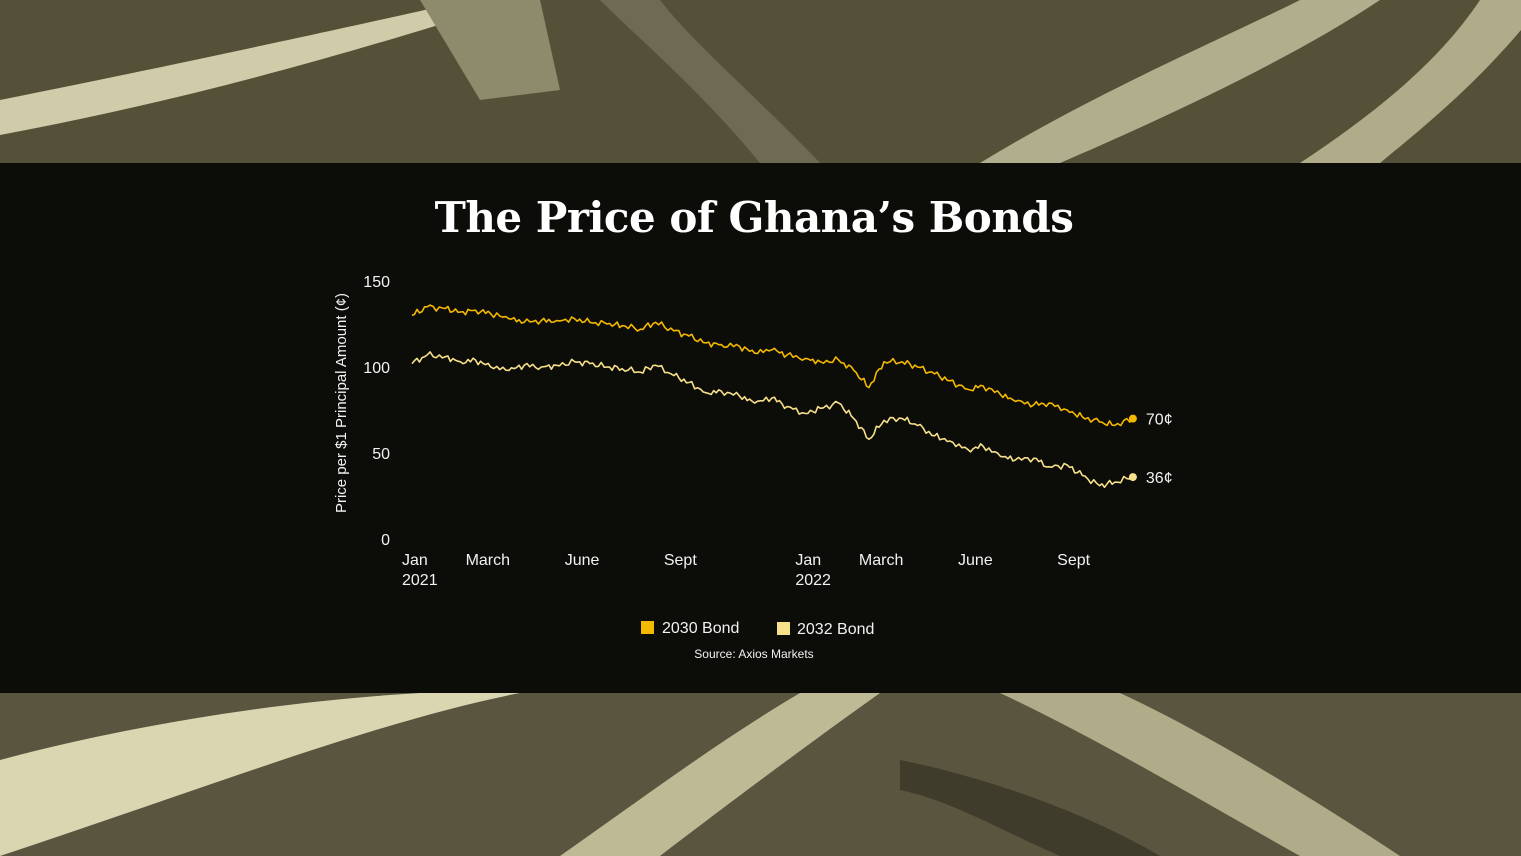 The image size is (1521, 856). I want to click on y-tick-label: 100, so click(376, 368).